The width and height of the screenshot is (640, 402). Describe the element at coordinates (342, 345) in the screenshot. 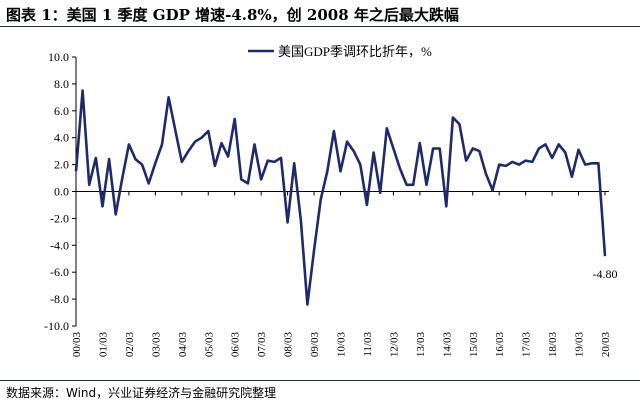

I see `x-tick-label: 10/03` at that location.